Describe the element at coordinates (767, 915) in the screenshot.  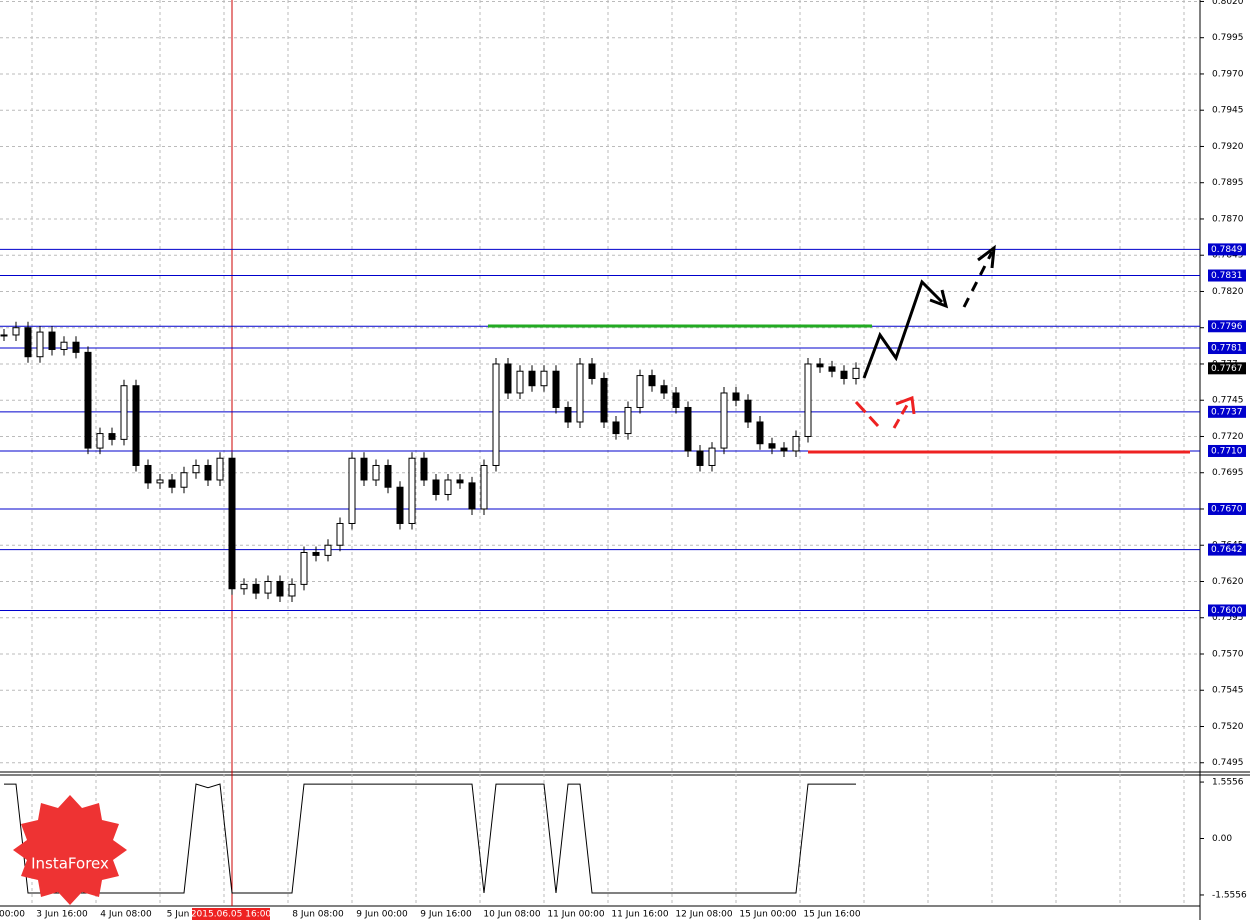
I see `x-tick-label: 15 Jun 00:00` at that location.